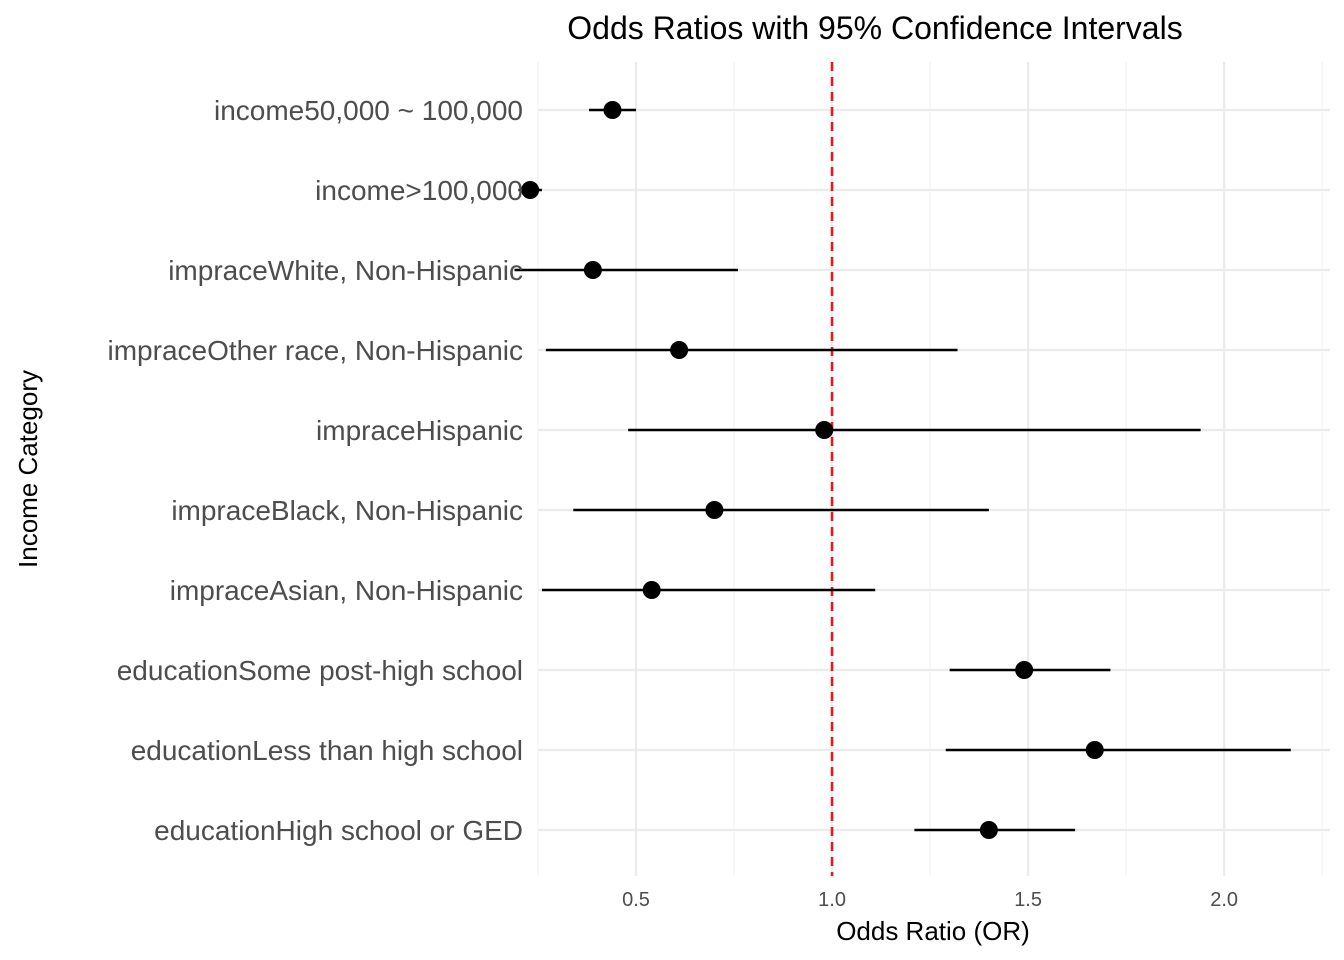 The height and width of the screenshot is (960, 1344). I want to click on y-tick-label: impraceBlack, Non-Hispanic, so click(347, 510).